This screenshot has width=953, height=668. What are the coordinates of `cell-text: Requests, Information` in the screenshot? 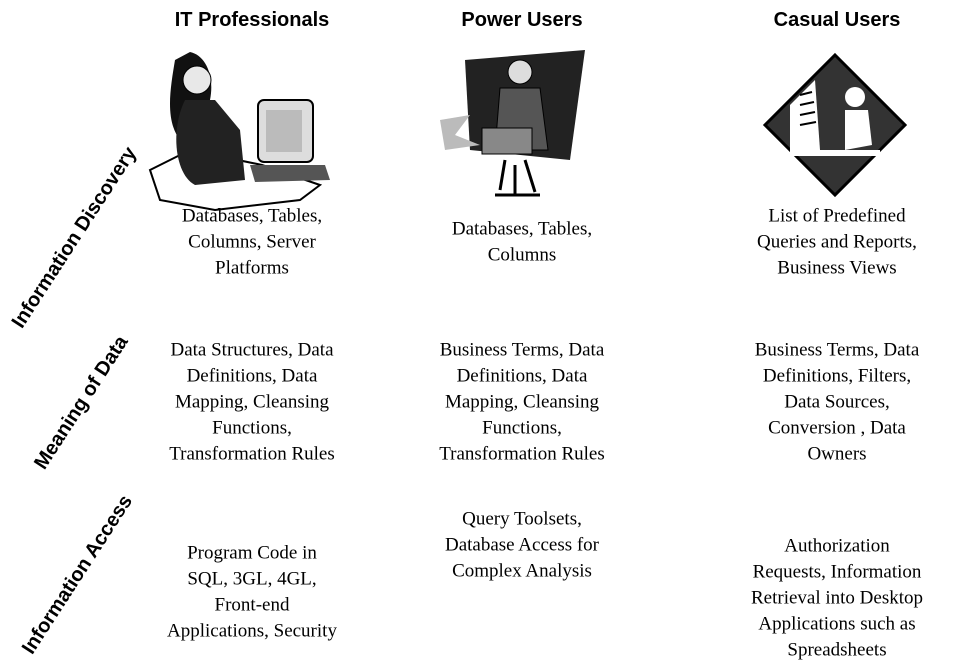 It's located at (837, 571).